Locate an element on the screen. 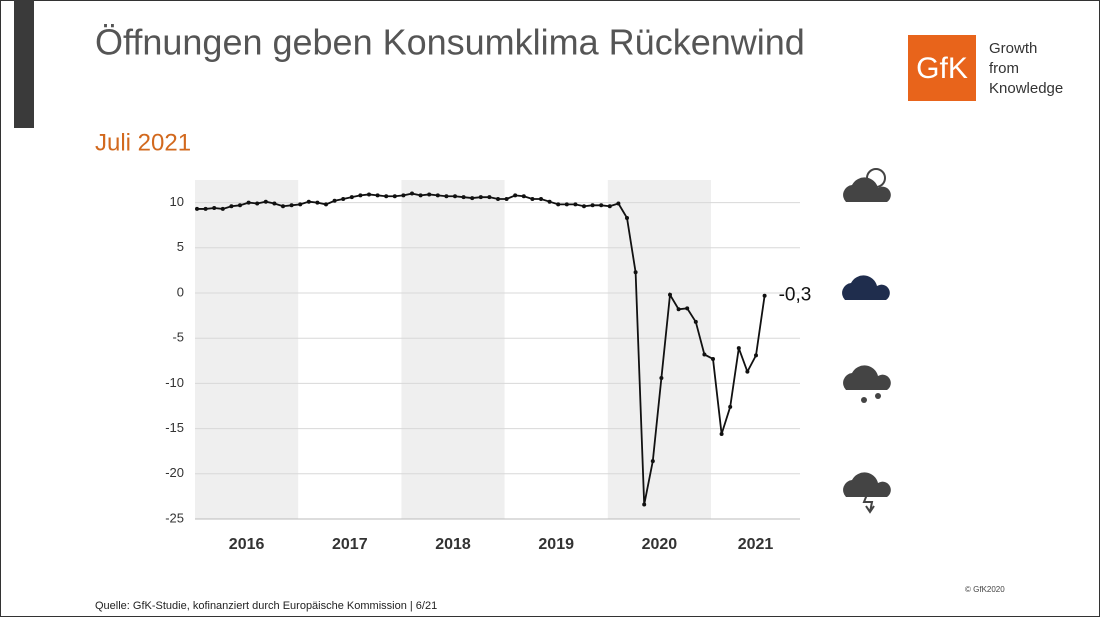 Image resolution: width=1100 pixels, height=617 pixels. value-label: -0,3 is located at coordinates (795, 295).